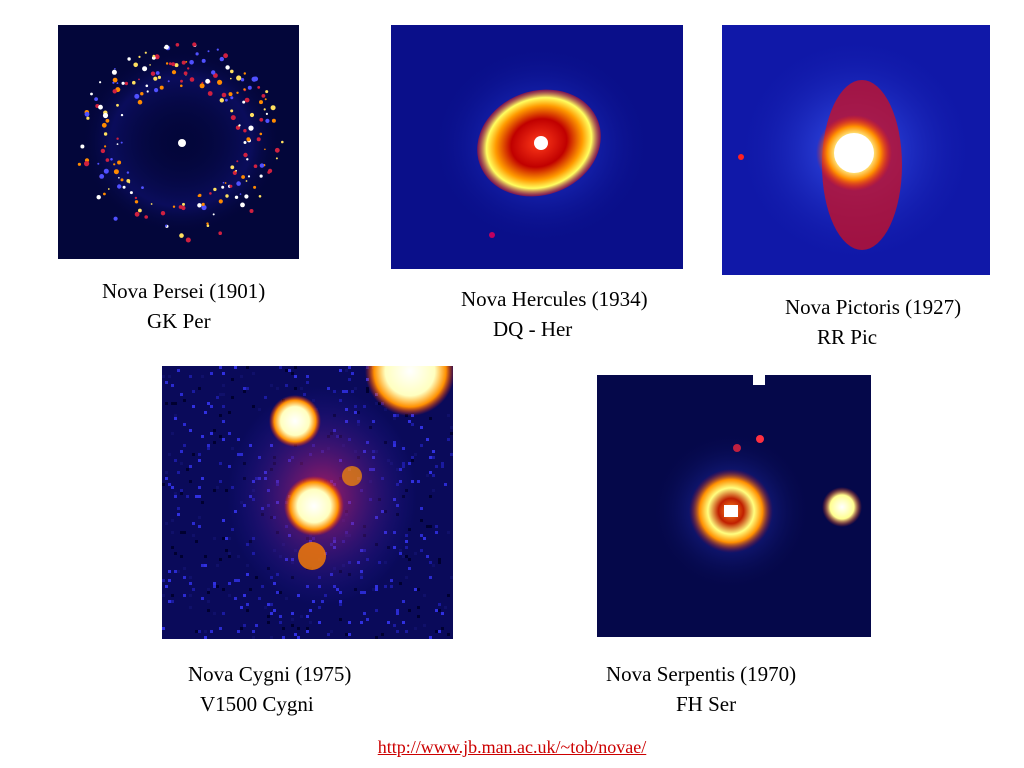 The height and width of the screenshot is (768, 1024). What do you see at coordinates (873, 322) in the screenshot?
I see `caption-nova-pictoris: Nova Pictoris (1927) RR Pic` at bounding box center [873, 322].